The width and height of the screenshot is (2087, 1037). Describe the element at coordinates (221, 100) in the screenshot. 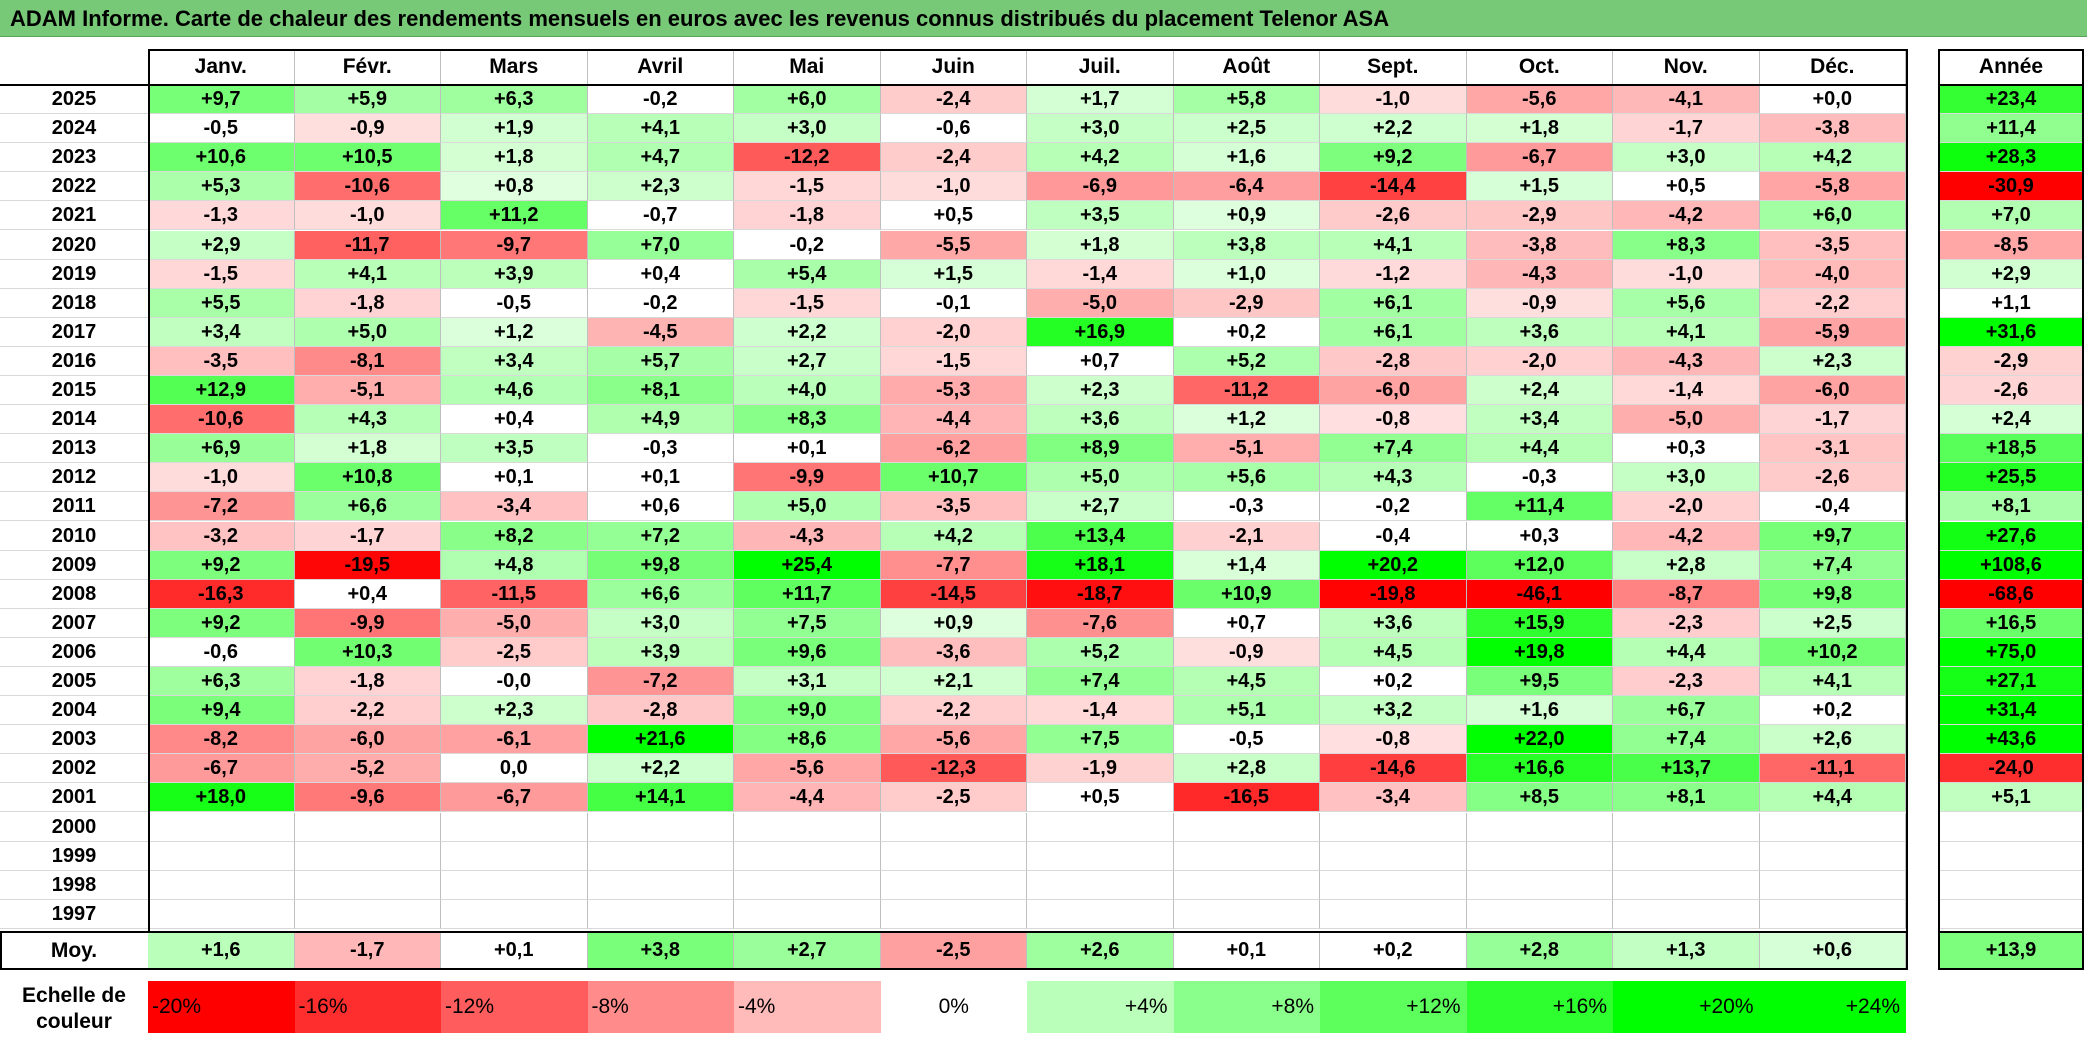

I see `heatmap-cell: +9,7` at that location.